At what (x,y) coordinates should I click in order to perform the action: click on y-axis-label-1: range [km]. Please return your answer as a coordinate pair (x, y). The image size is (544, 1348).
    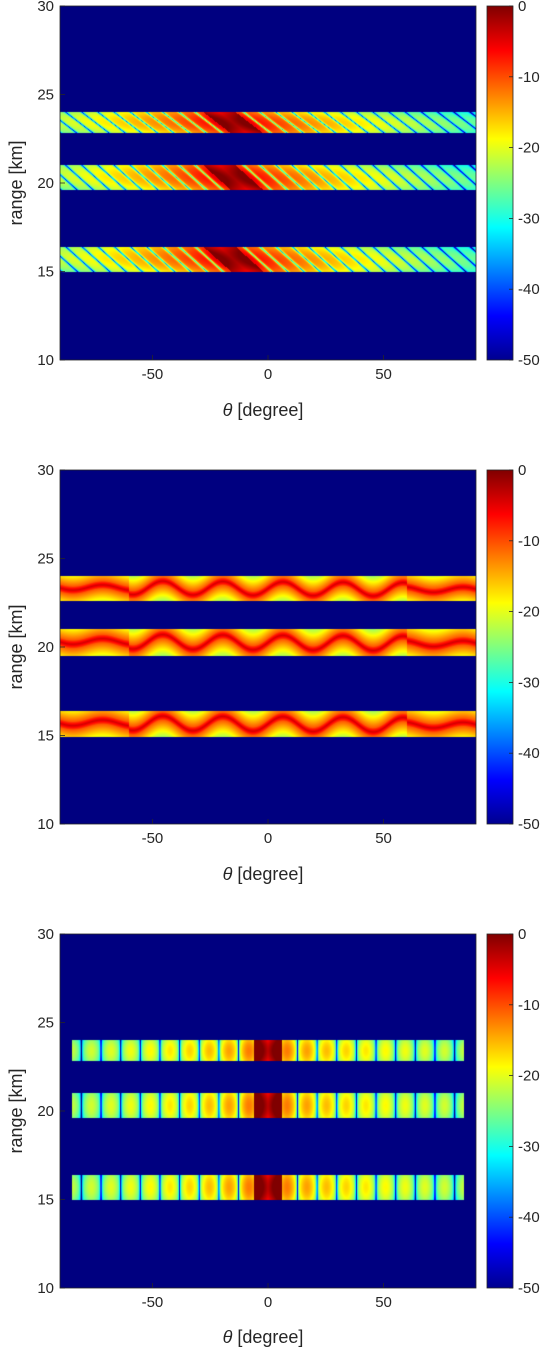
    Looking at the image, I should click on (16, 182).